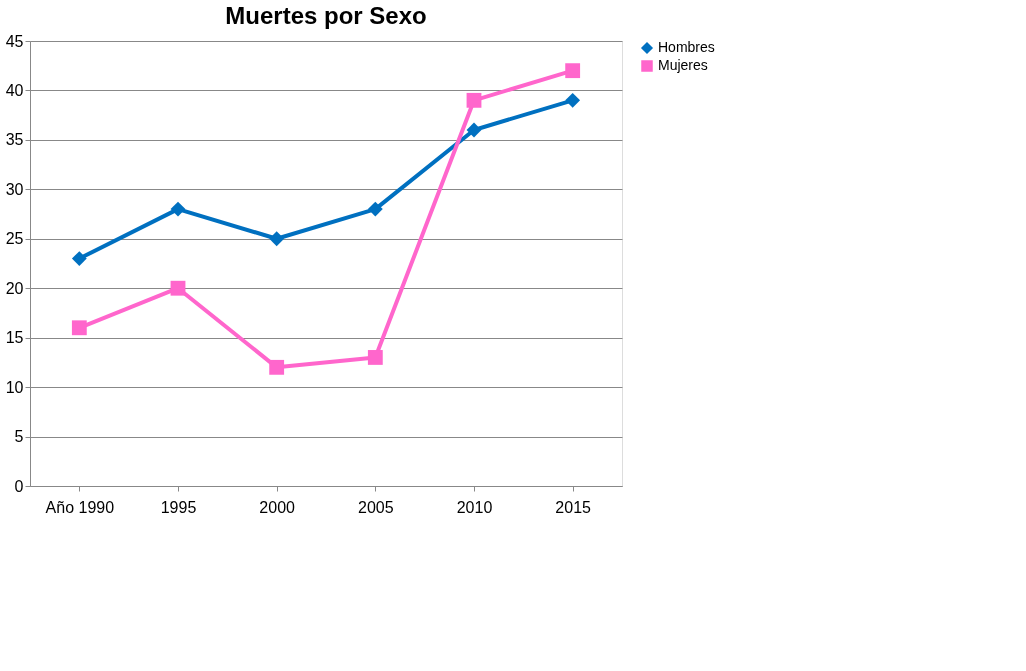  I want to click on y-tick-label: 45, so click(14, 41).